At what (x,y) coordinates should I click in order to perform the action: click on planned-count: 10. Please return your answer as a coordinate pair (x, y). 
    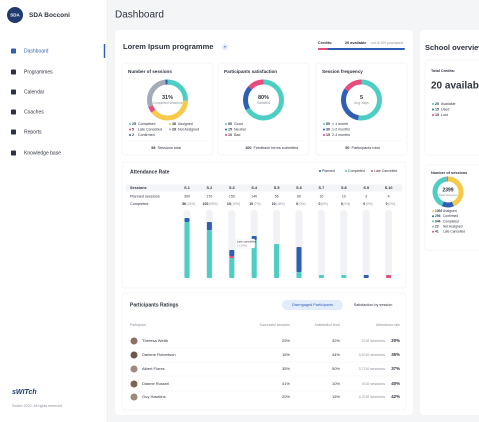
    Looking at the image, I should click on (344, 196).